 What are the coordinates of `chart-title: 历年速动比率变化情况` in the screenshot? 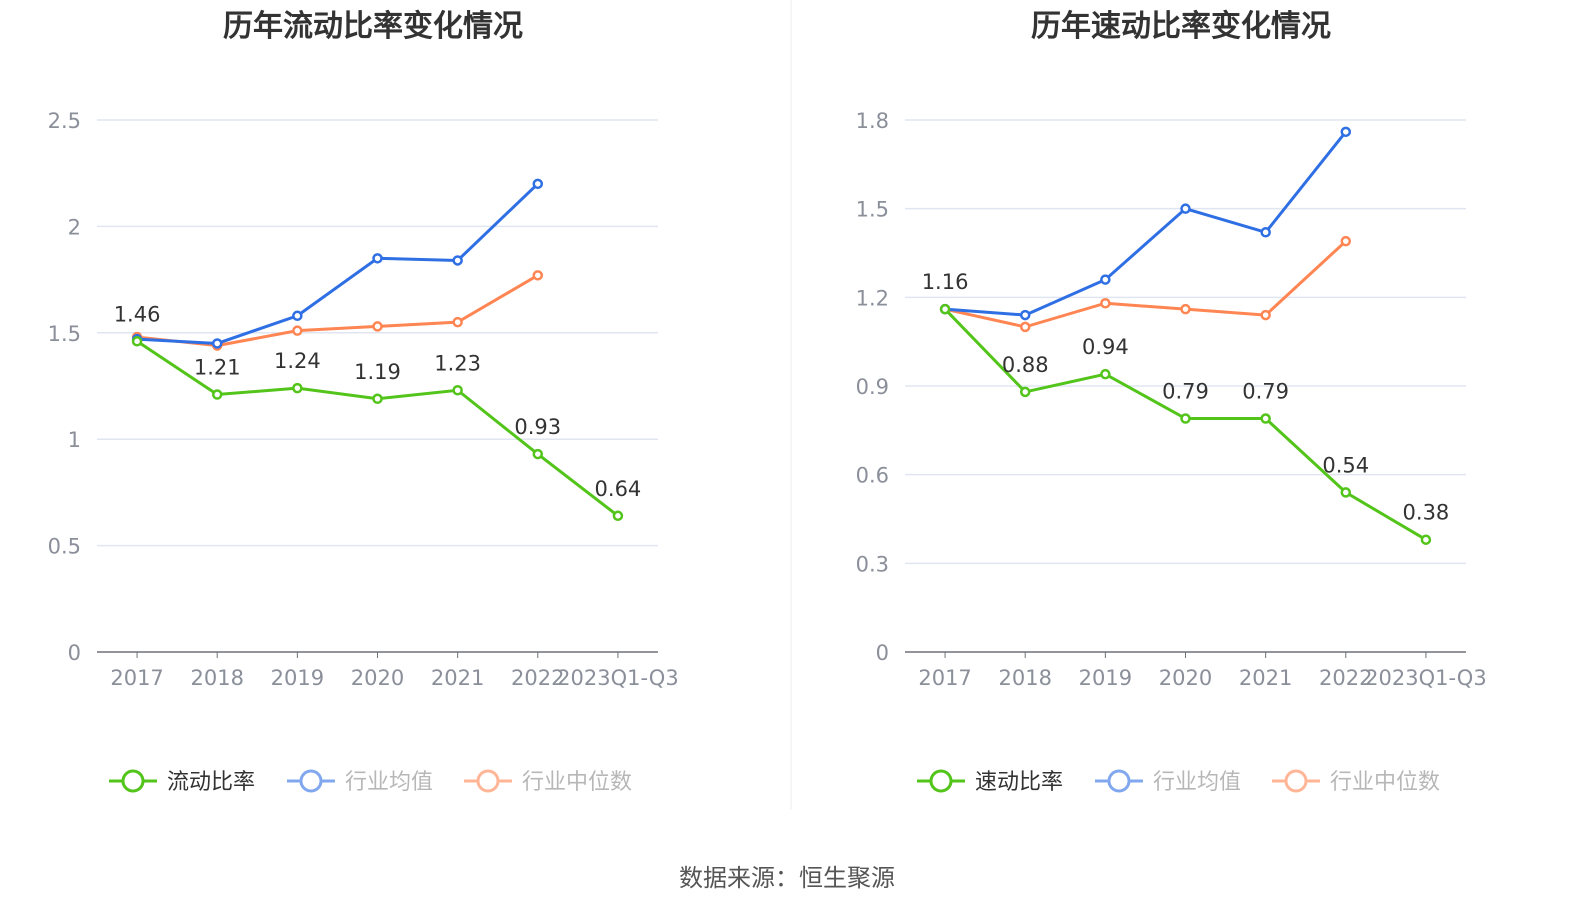 It's located at (1181, 26).